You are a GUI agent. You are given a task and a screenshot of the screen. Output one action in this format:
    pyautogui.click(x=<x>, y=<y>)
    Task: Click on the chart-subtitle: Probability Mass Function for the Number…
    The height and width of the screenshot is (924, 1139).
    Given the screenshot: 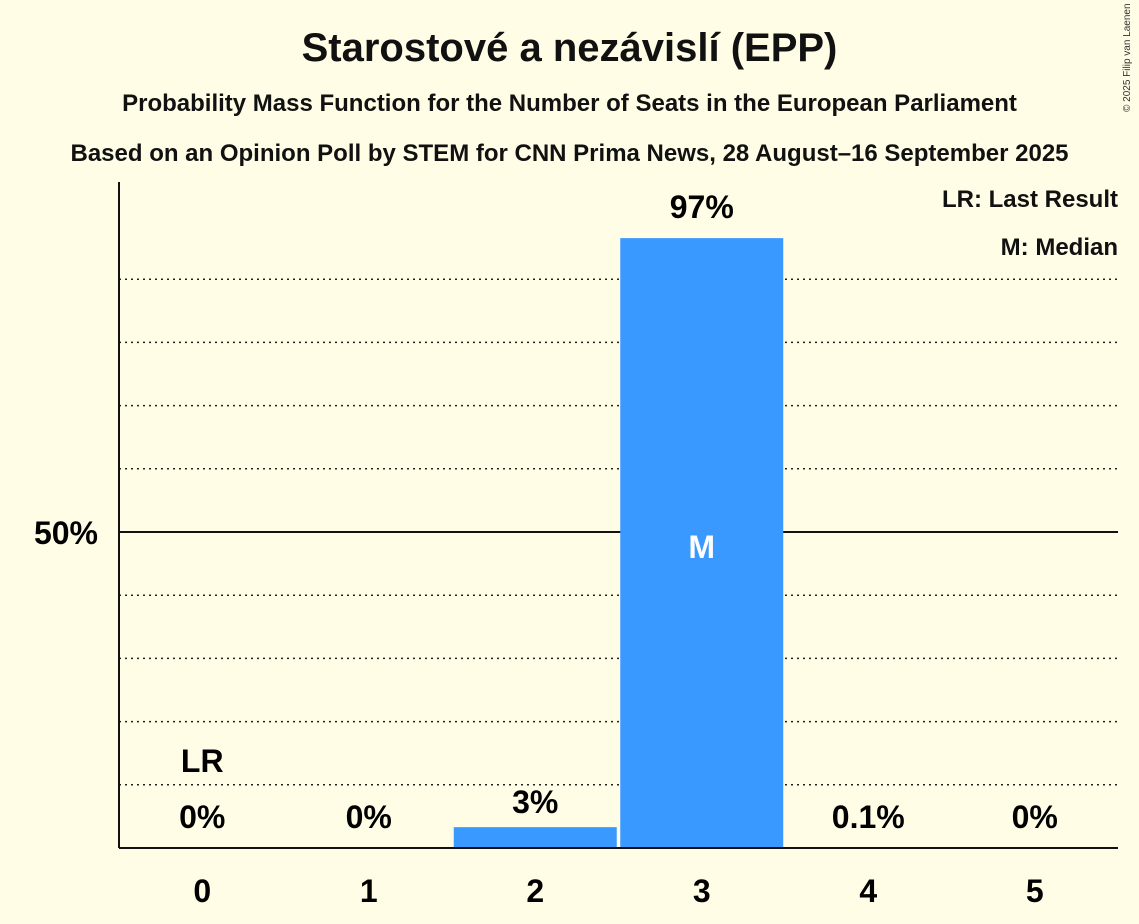 What is the action you would take?
    pyautogui.click(x=569, y=103)
    